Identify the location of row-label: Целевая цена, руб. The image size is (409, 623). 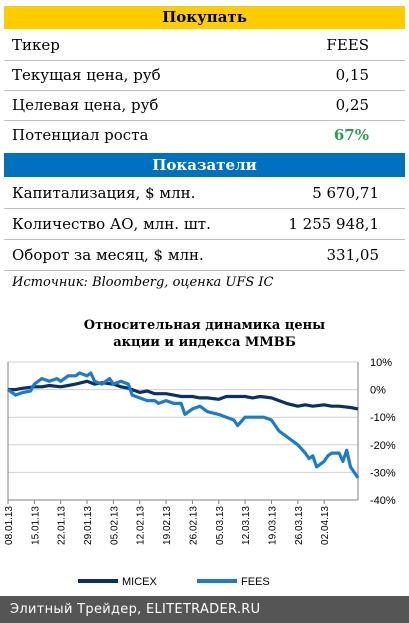
(85, 105).